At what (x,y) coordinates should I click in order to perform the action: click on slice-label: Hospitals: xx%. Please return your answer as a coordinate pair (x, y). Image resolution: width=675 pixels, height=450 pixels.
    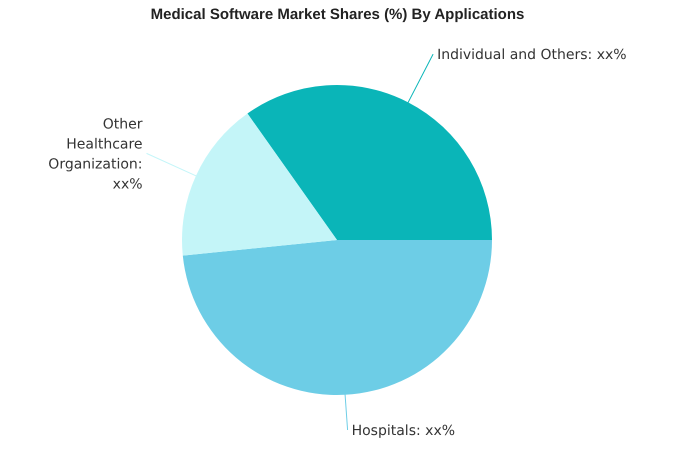
    Looking at the image, I should click on (404, 431).